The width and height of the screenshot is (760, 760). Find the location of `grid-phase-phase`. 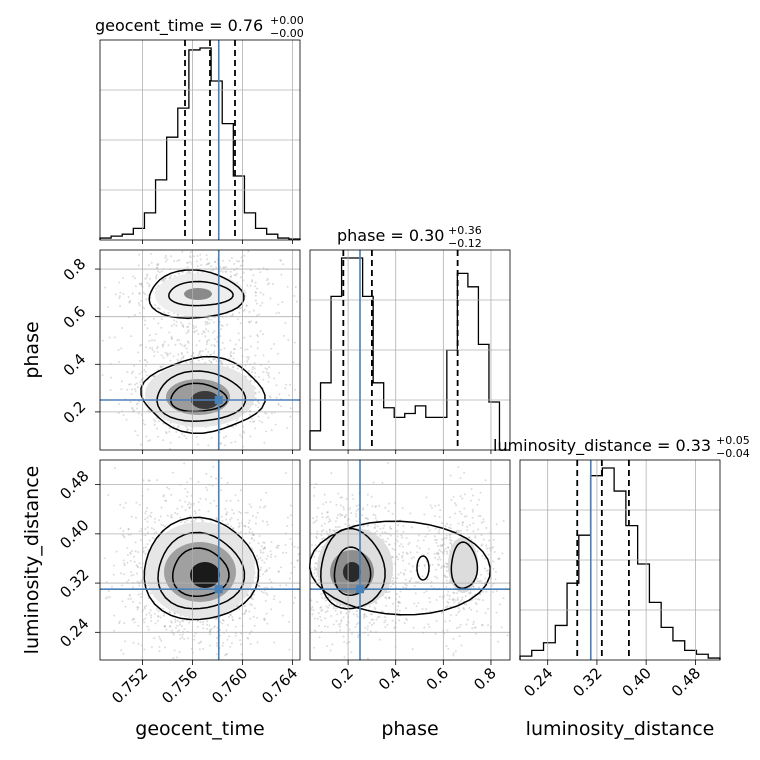

grid-phase-phase is located at coordinates (410, 350).